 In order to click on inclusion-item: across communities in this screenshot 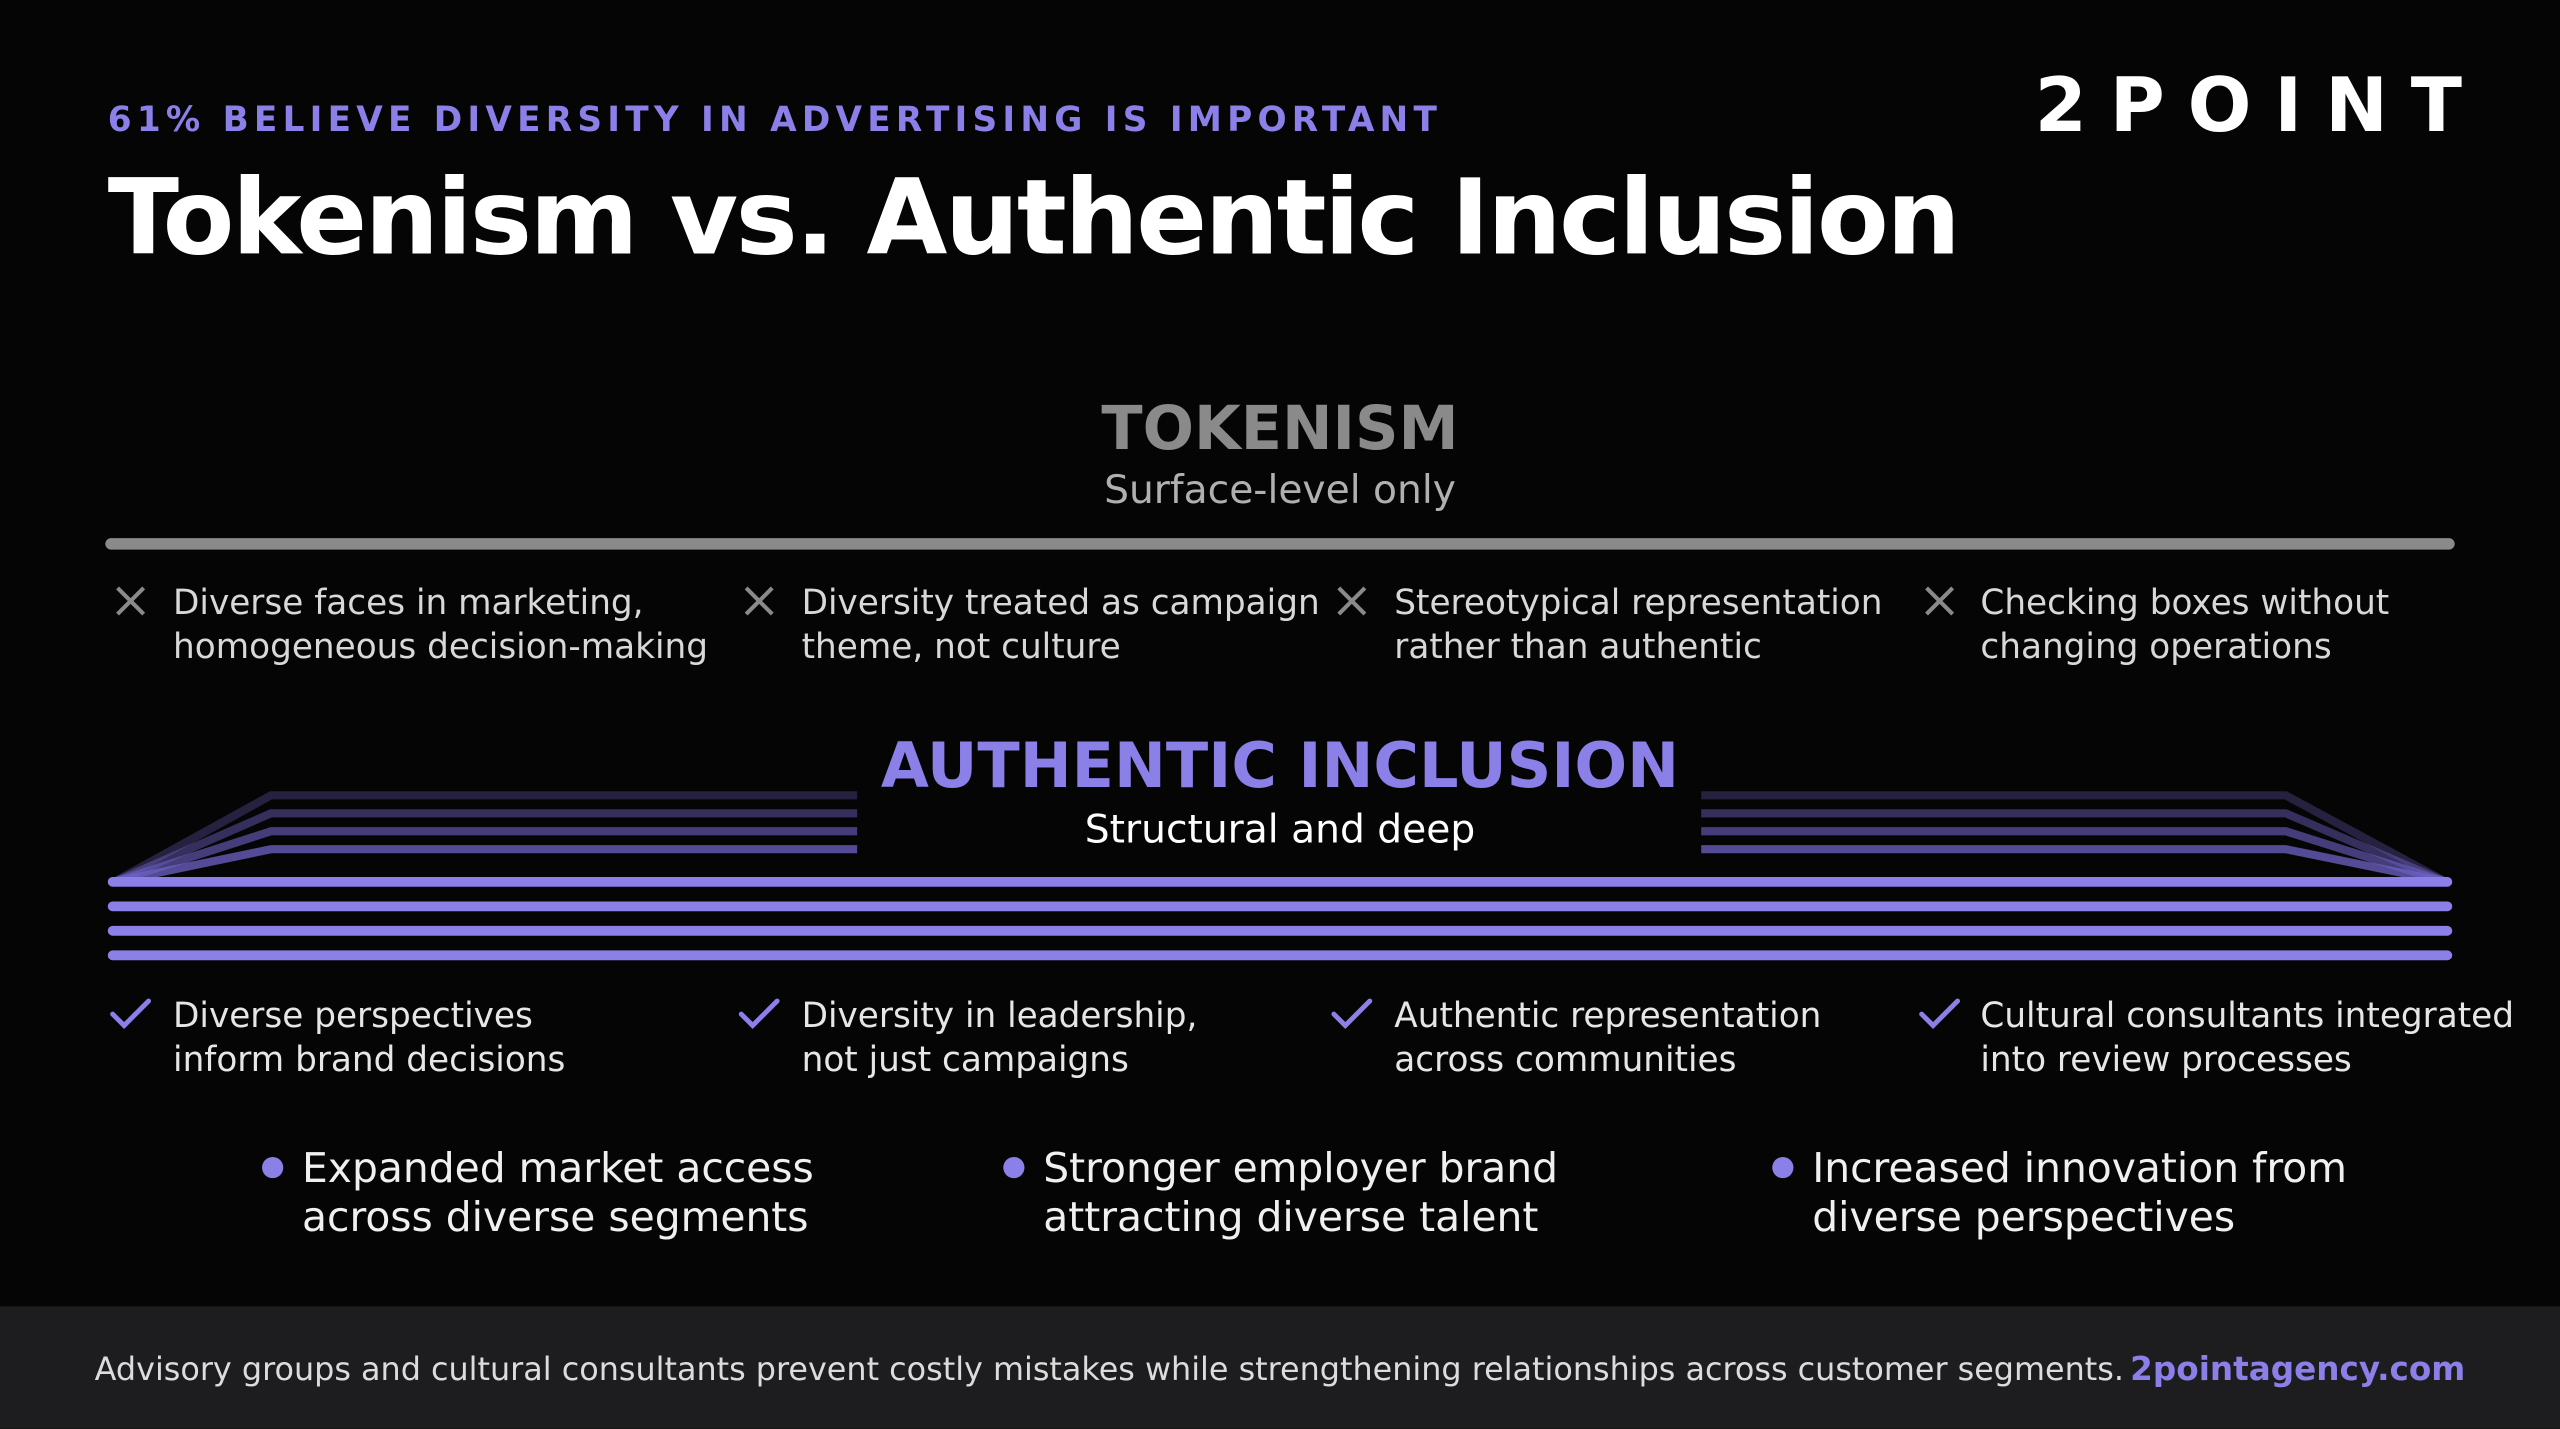, I will do `click(1565, 1060)`.